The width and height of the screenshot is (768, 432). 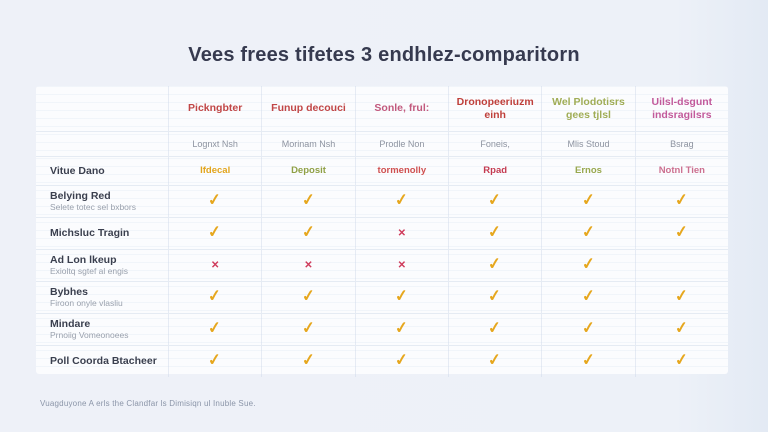 I want to click on row-label-cell: Bybhes Firoon onyle vlasliu, so click(x=102, y=297).